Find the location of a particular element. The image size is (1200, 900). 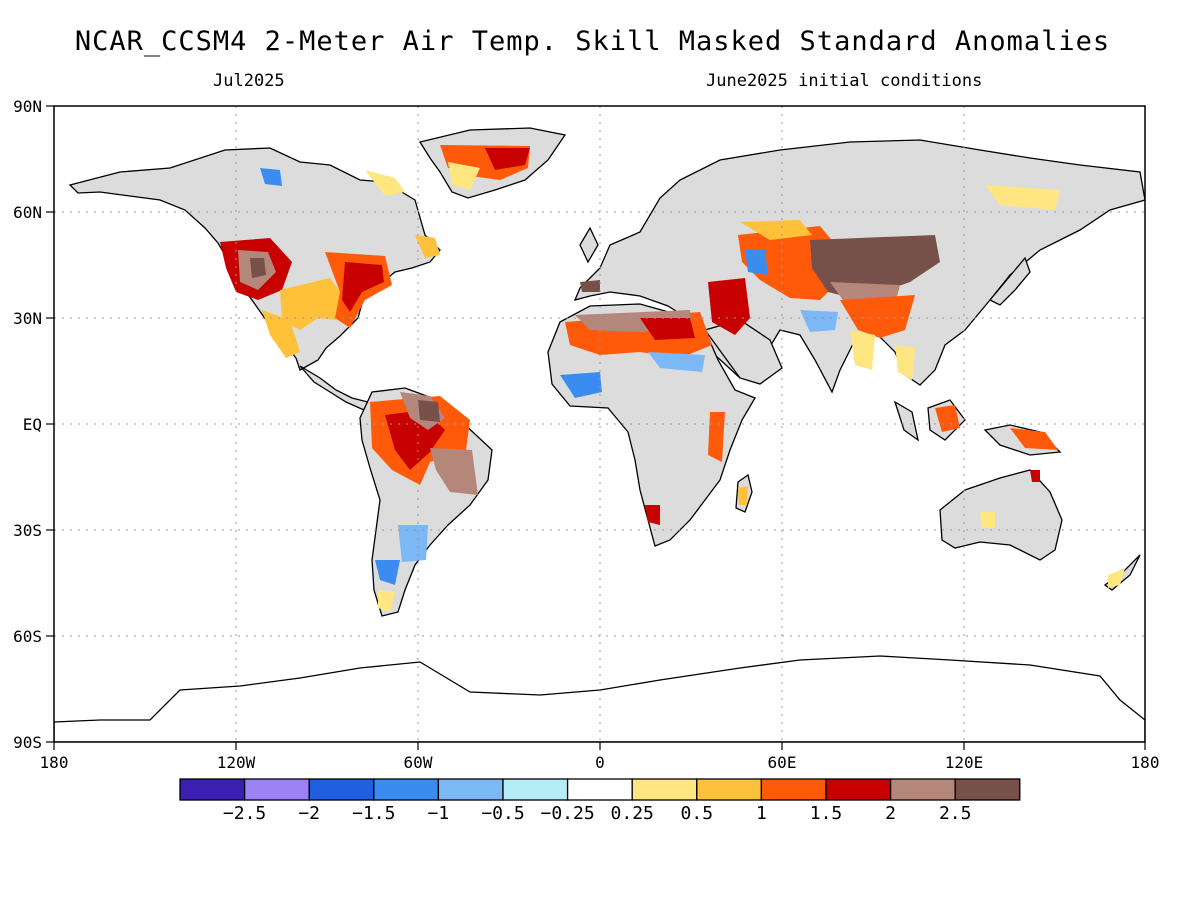

anomaly-sahel-cool is located at coordinates (676, 362).